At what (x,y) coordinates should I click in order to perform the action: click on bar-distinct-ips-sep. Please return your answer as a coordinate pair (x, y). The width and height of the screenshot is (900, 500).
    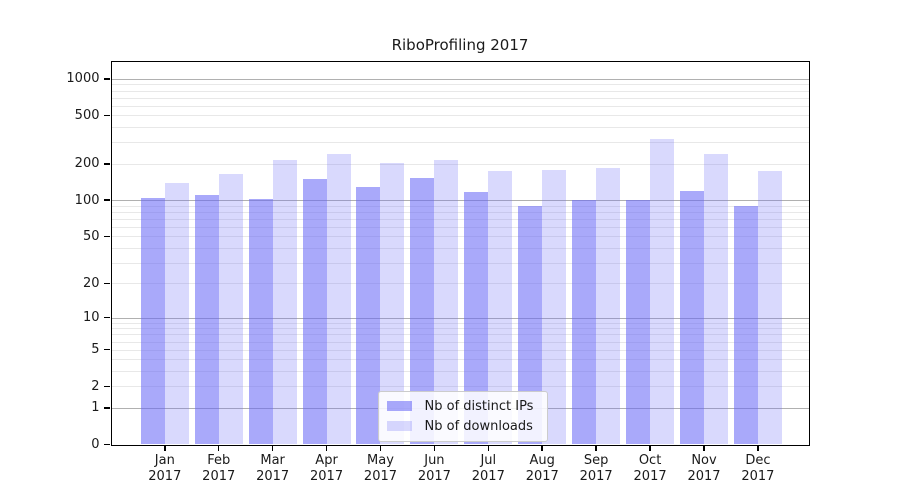
    Looking at the image, I should click on (584, 322).